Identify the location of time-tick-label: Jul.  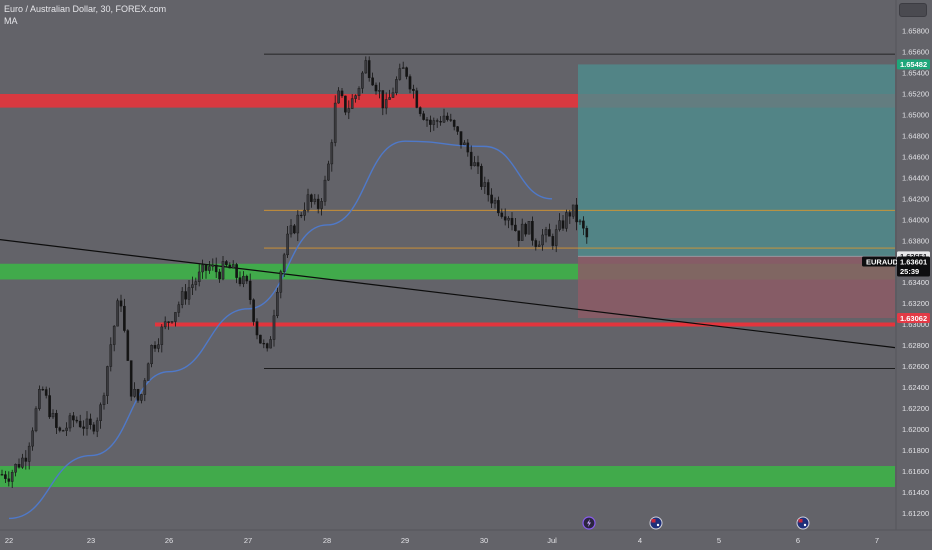
(552, 540).